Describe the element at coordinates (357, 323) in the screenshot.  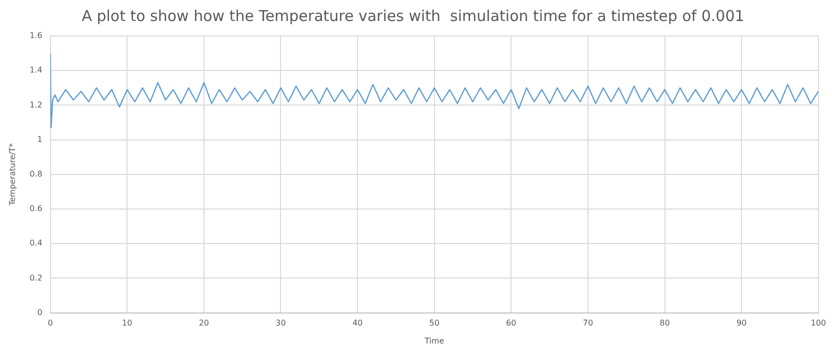
I see `x-tick-label: 40` at that location.